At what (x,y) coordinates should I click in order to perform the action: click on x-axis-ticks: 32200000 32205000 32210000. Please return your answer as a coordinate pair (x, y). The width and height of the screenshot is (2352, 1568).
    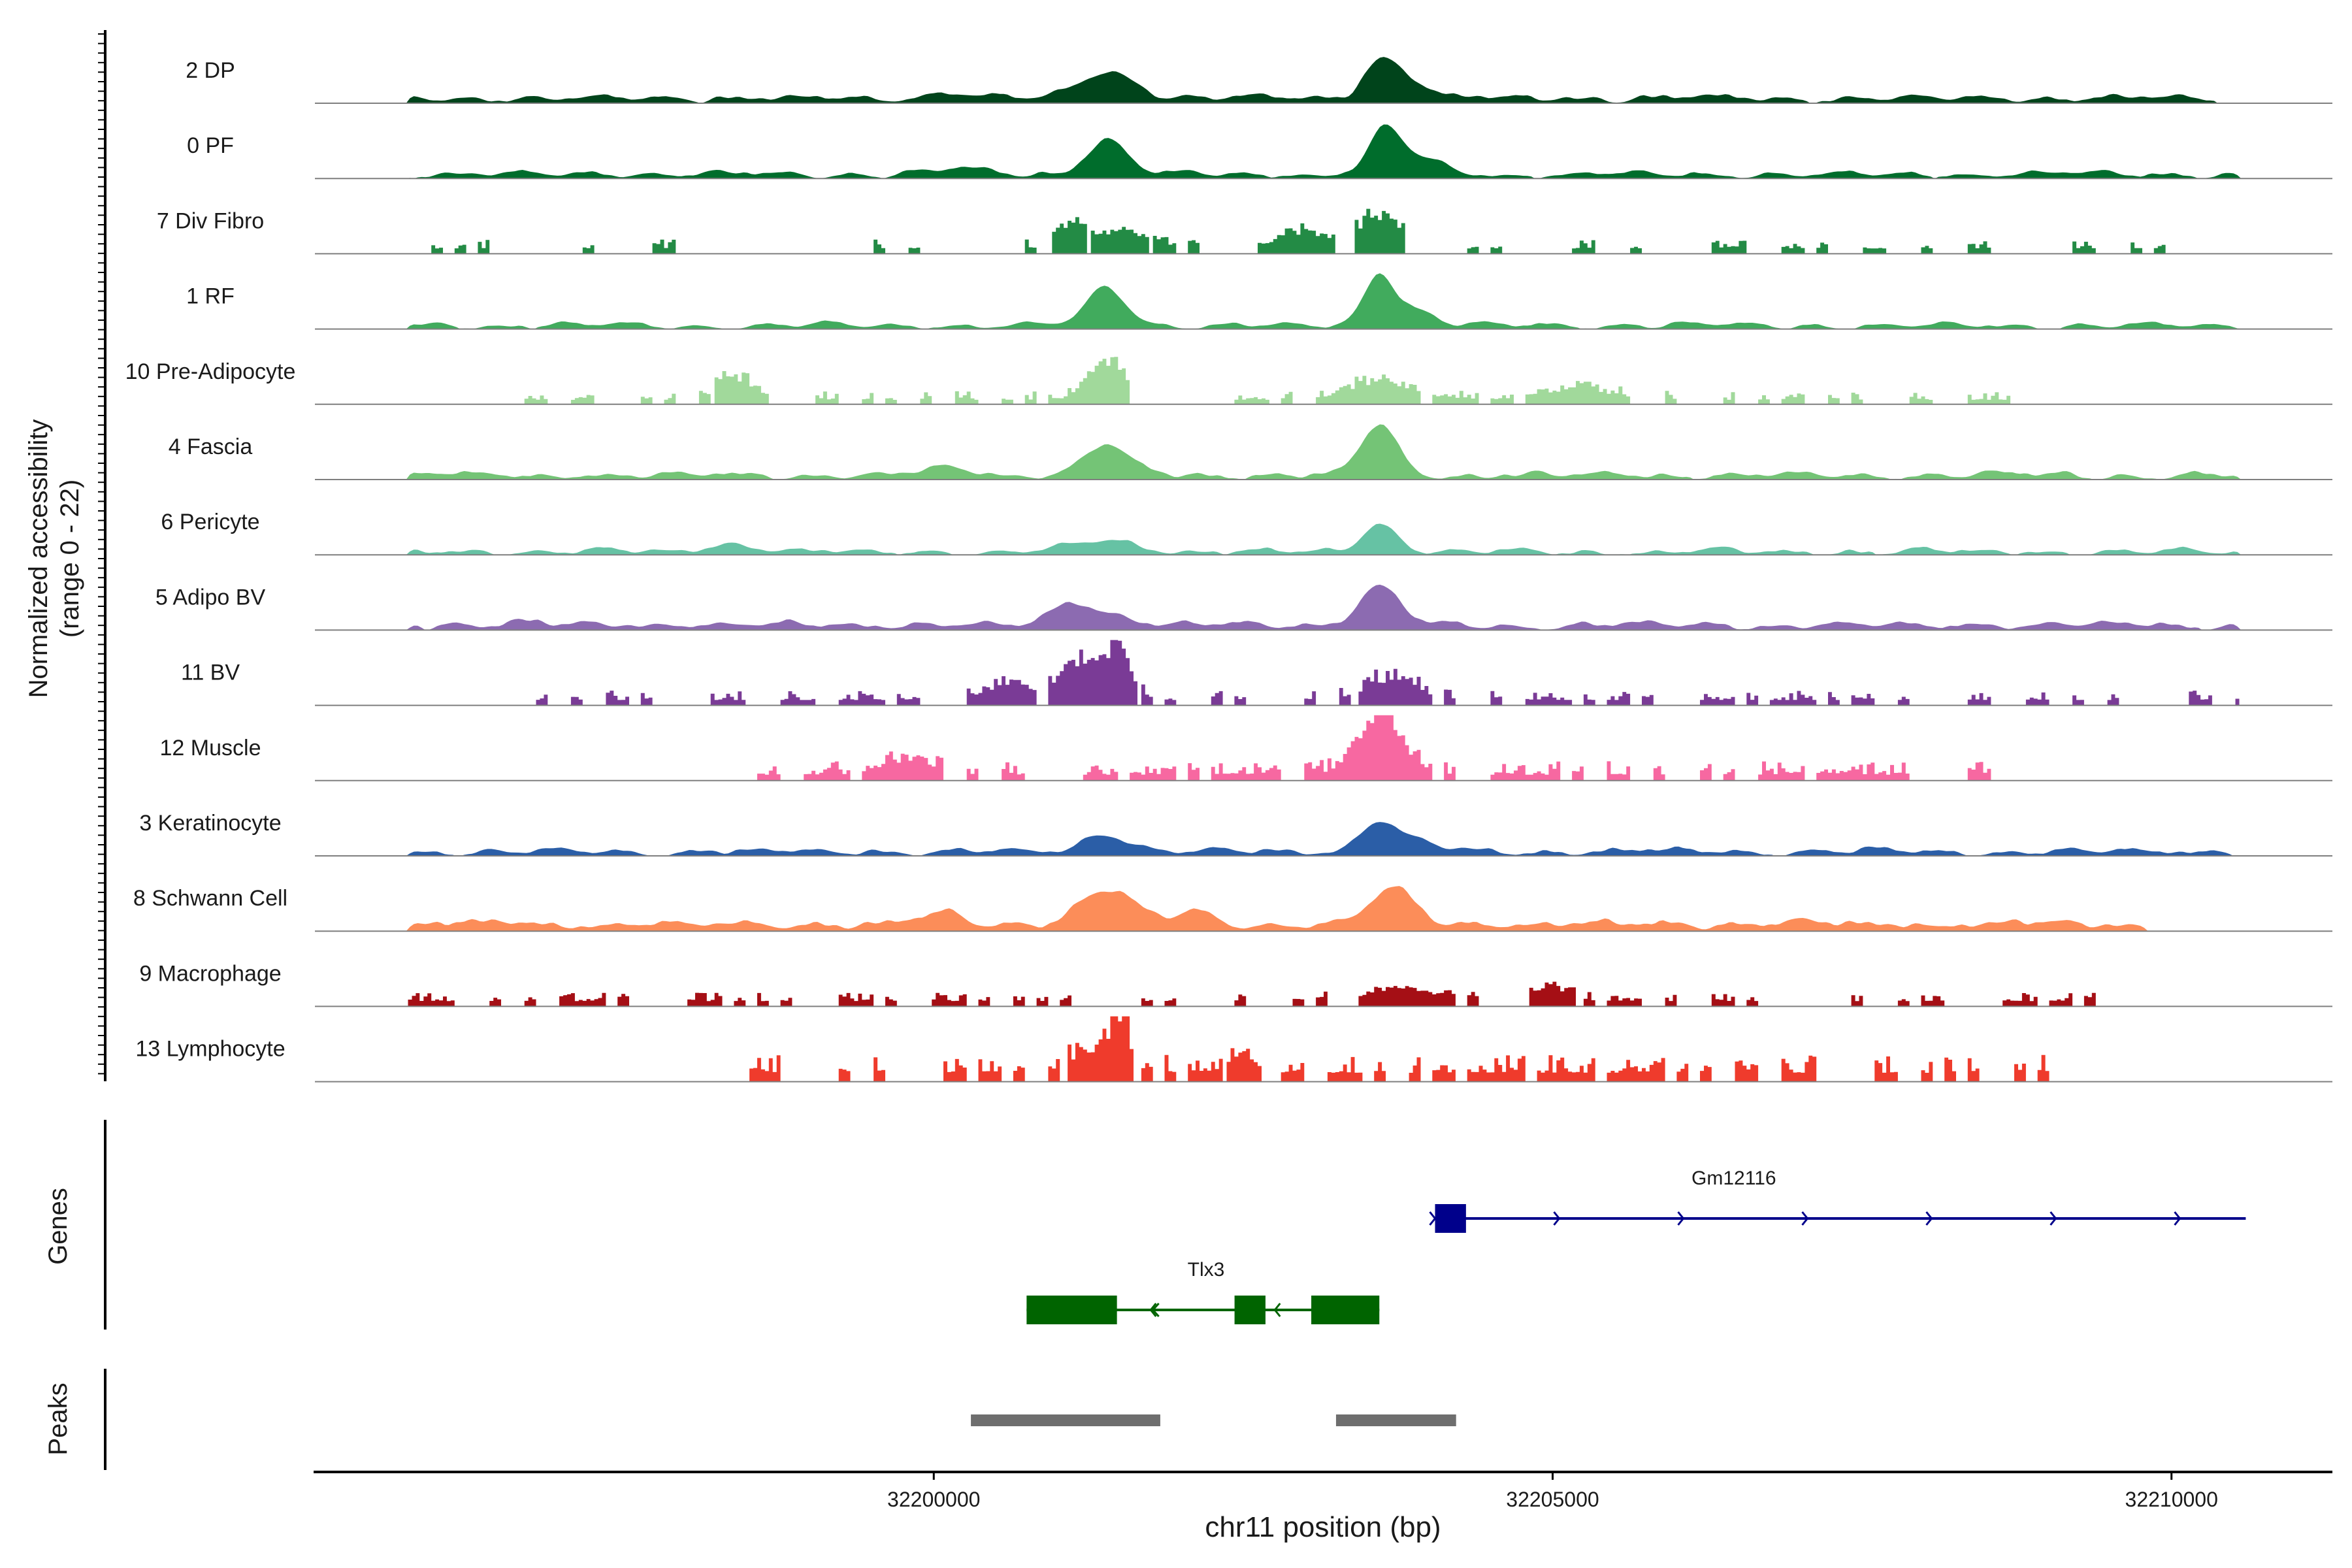
    Looking at the image, I should click on (1552, 1491).